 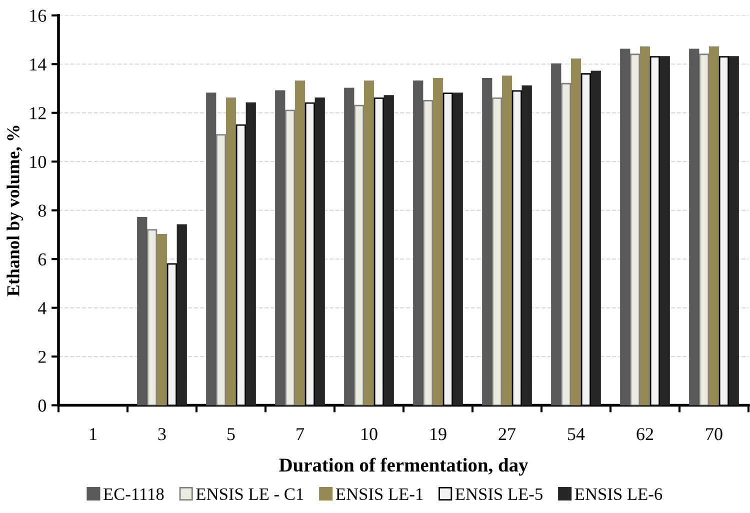 I want to click on y-tick-label: 12, so click(x=38, y=113).